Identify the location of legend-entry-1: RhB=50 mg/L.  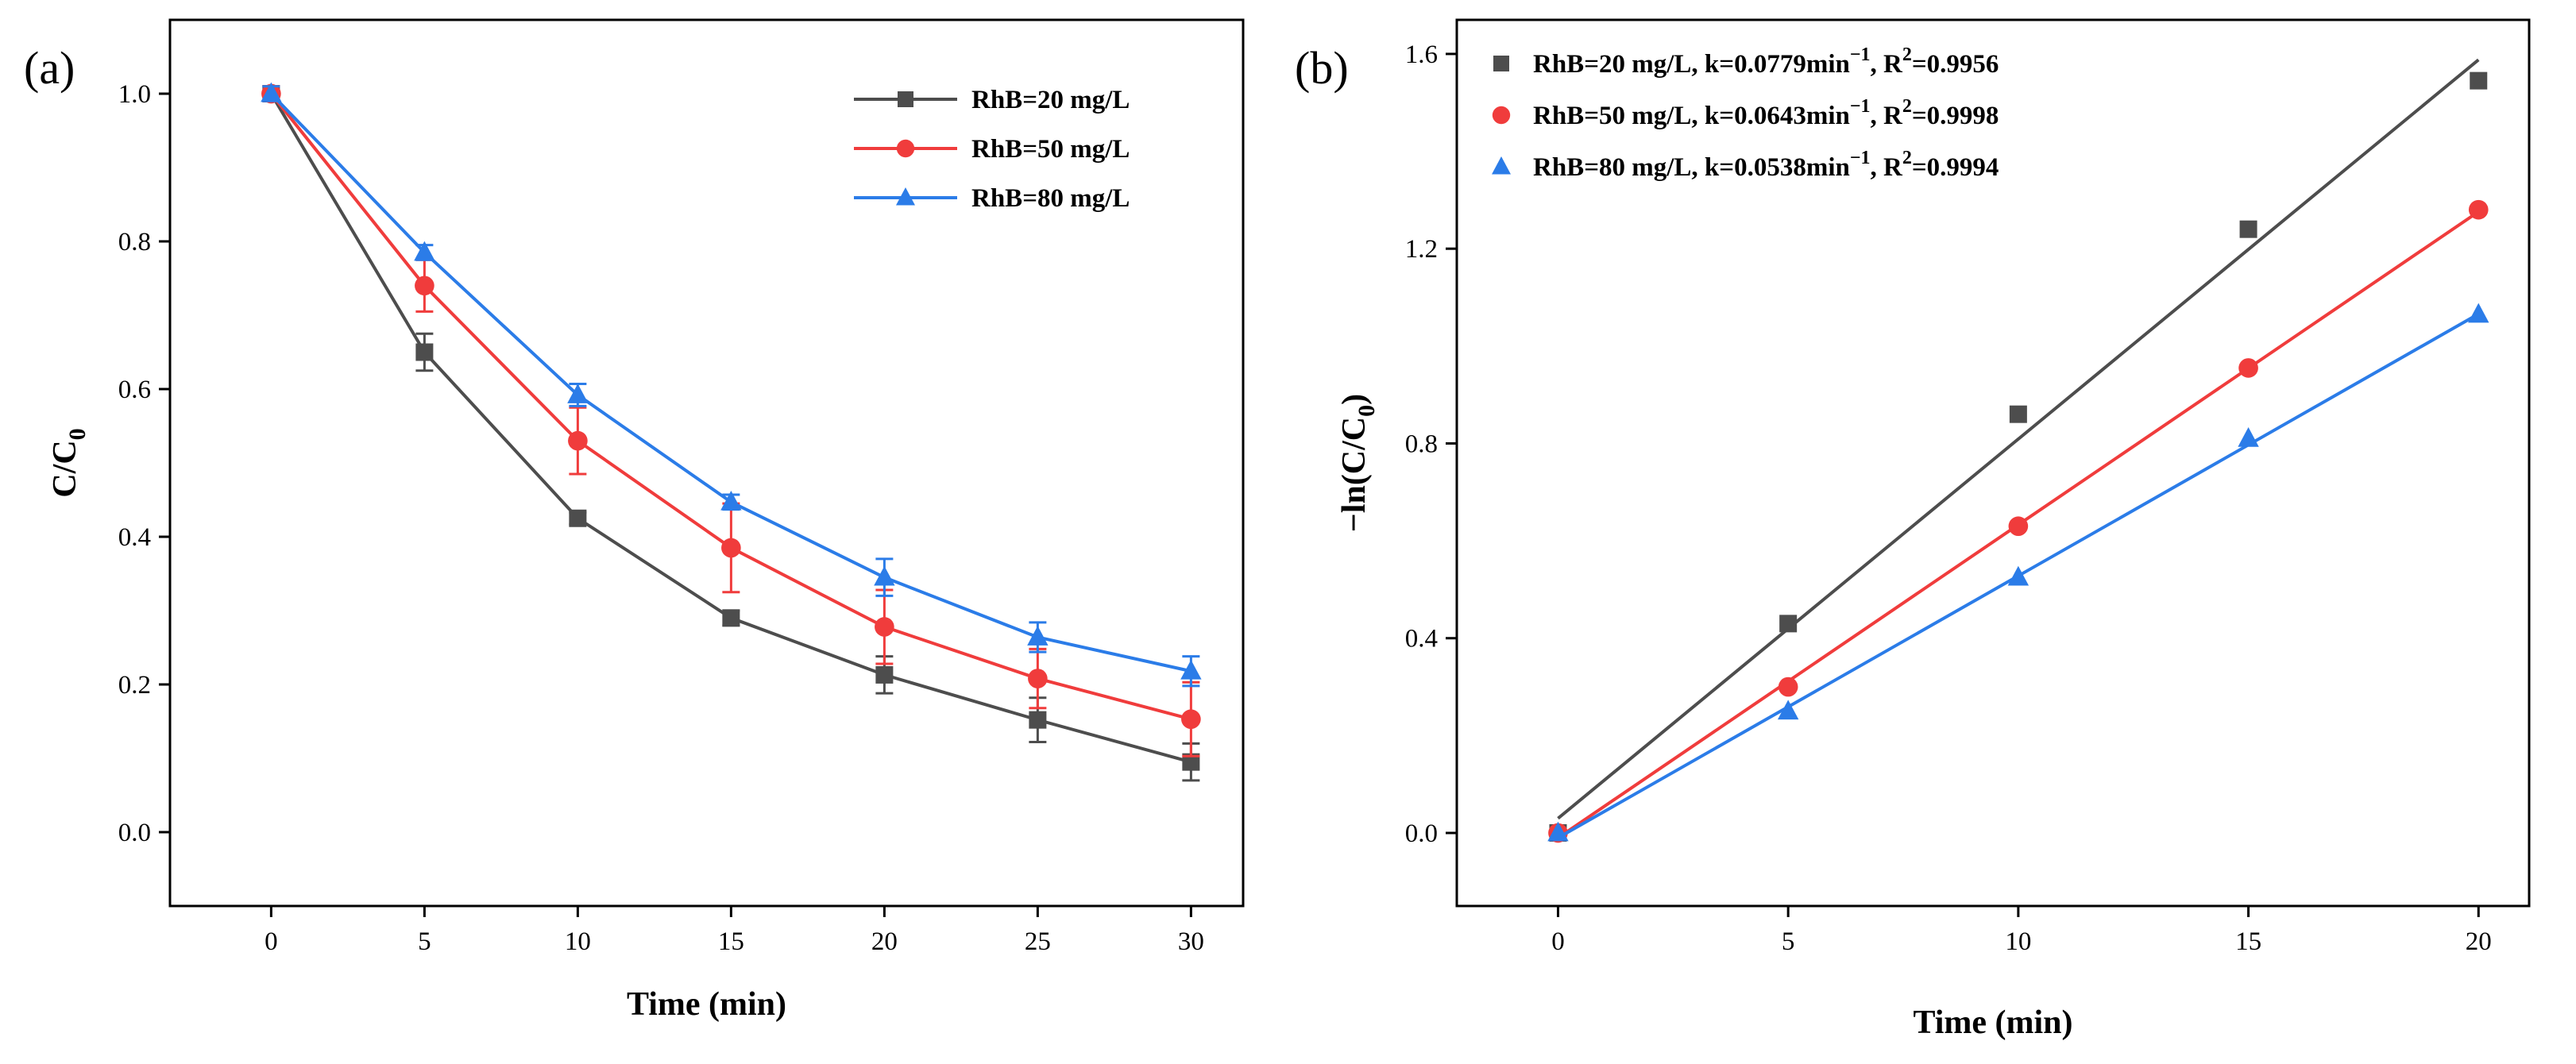
(992, 149).